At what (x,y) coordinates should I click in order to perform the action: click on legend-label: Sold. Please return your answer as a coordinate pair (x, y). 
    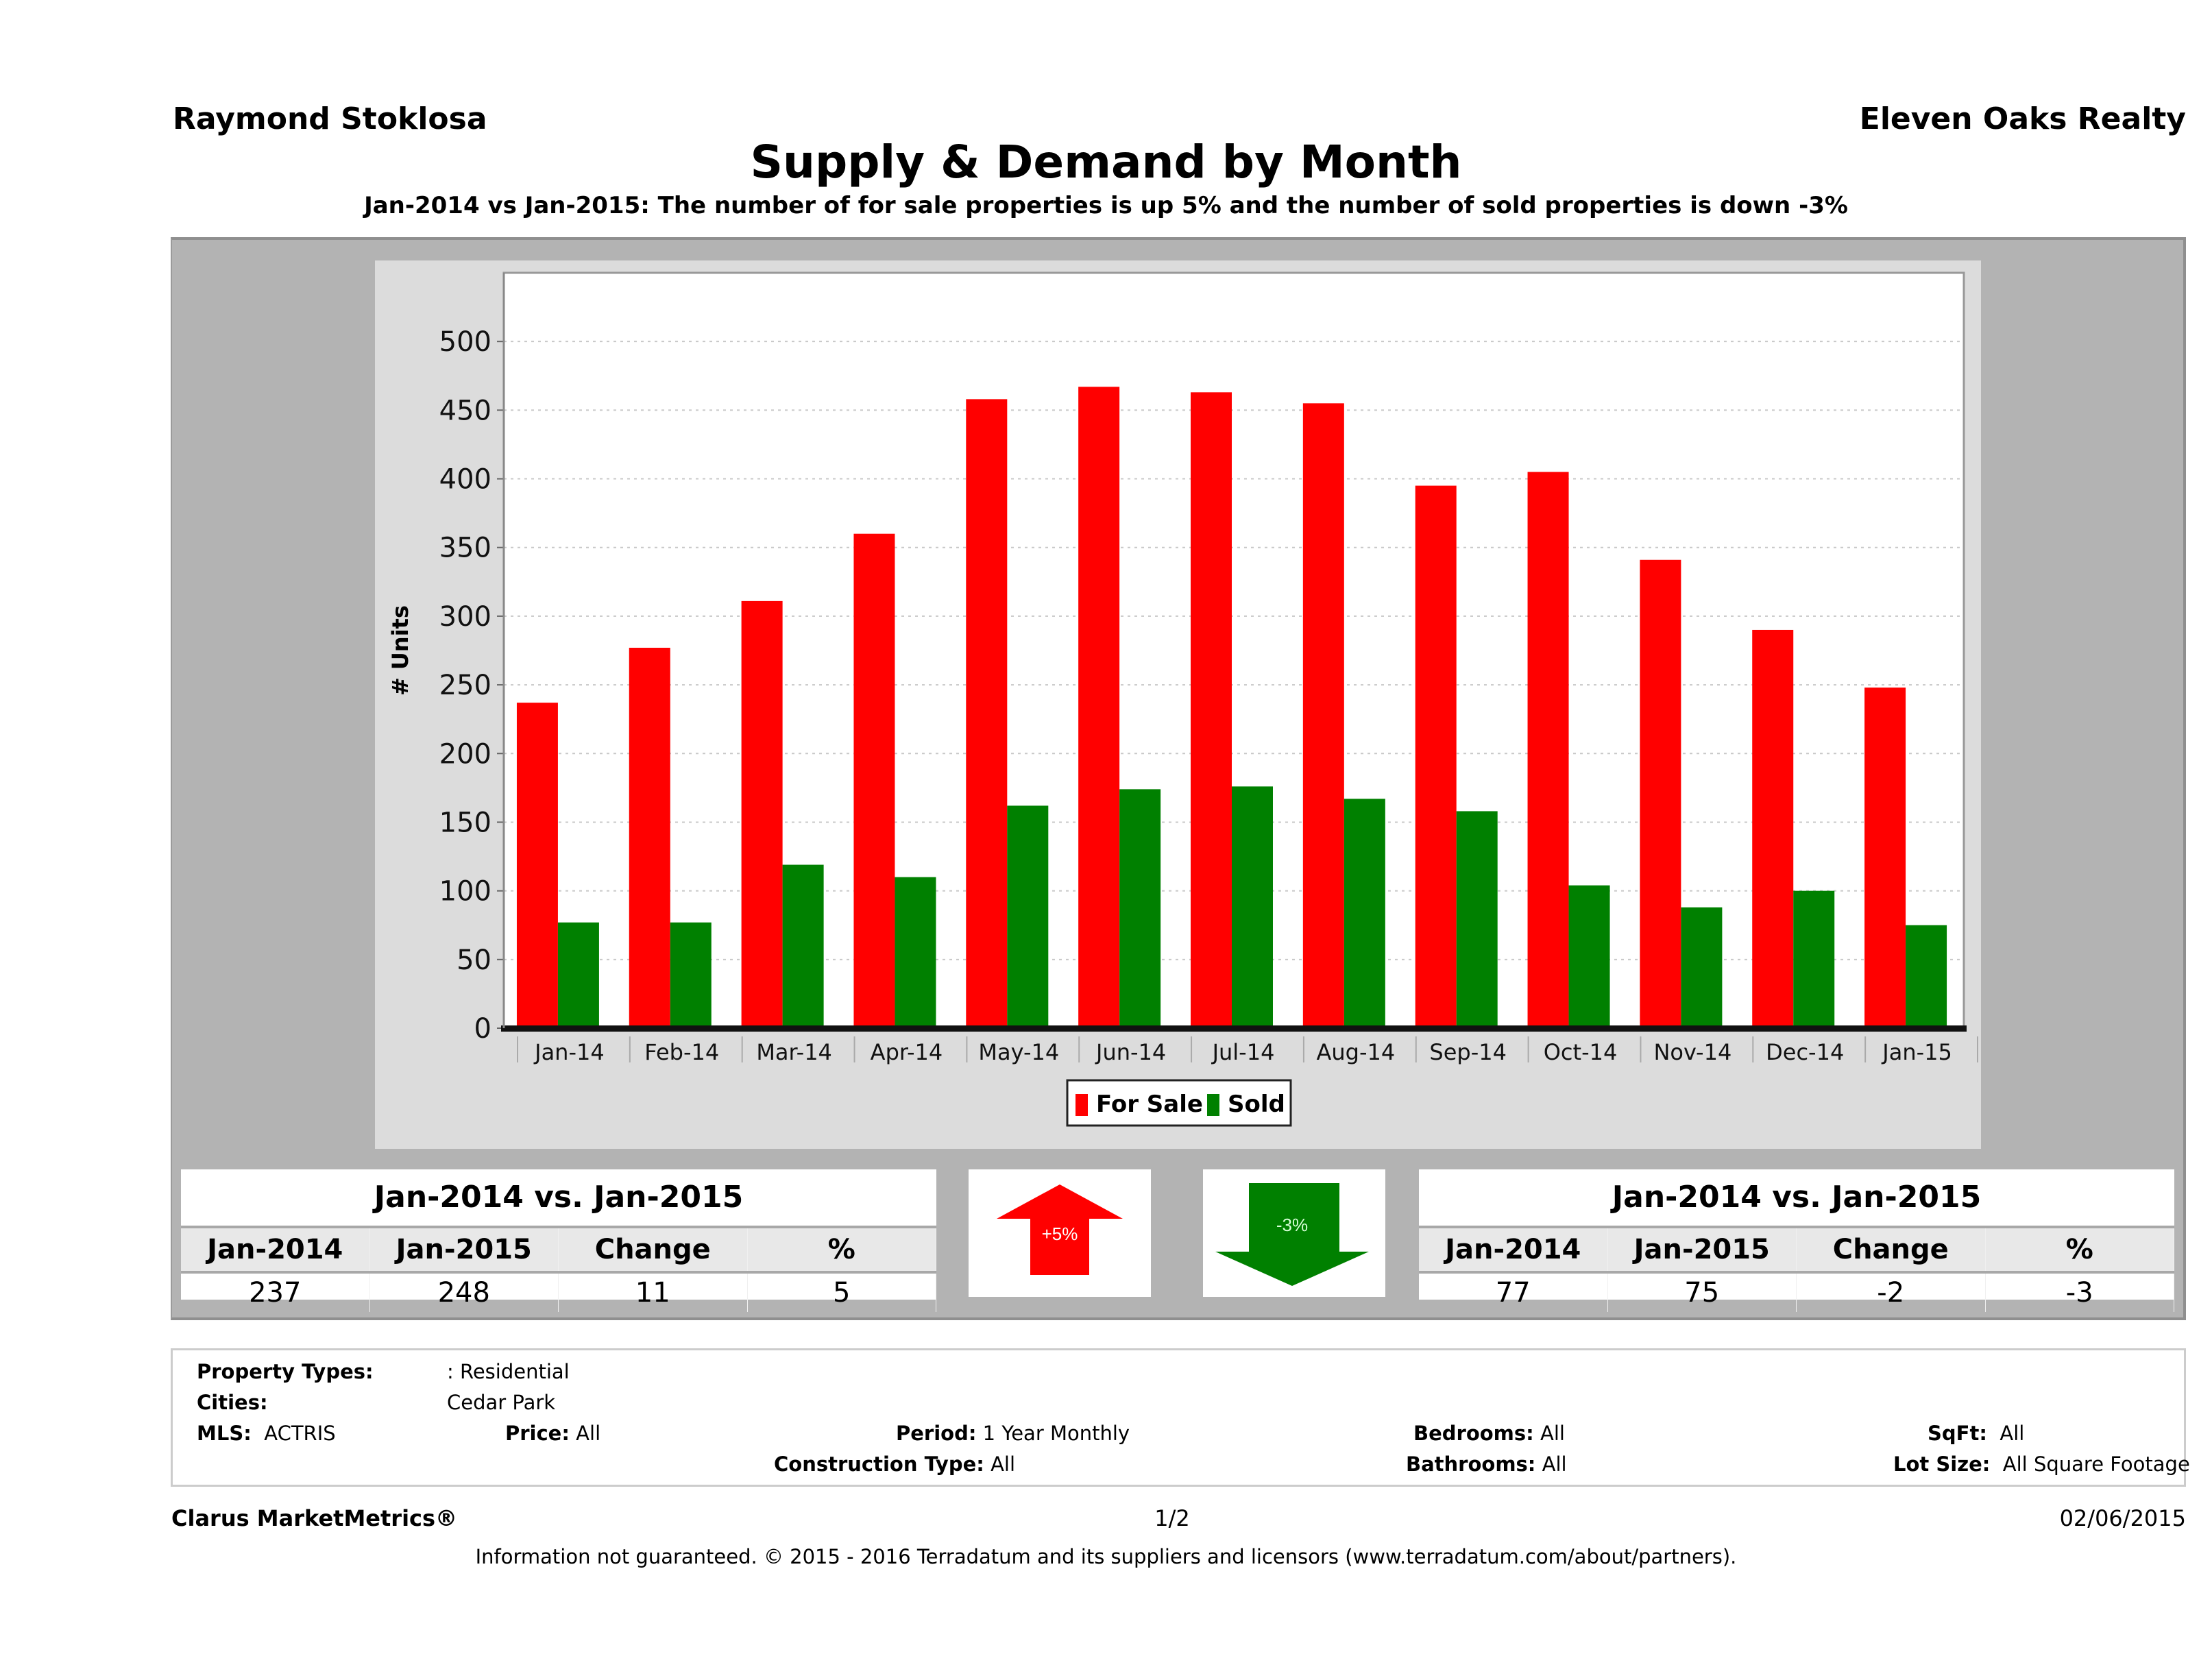
    Looking at the image, I should click on (1256, 1104).